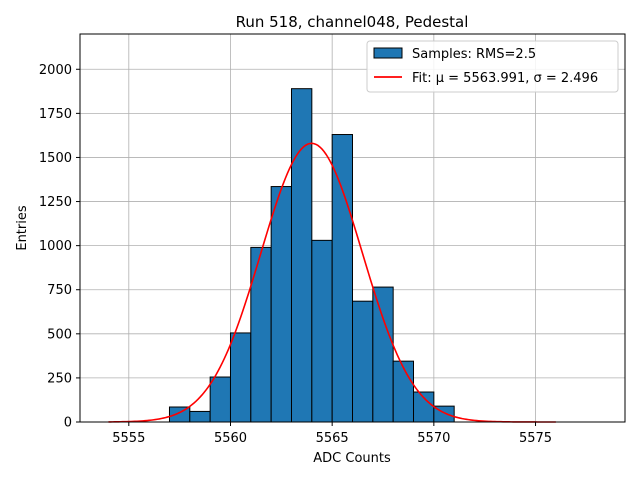 The width and height of the screenshot is (640, 480). I want to click on x-tick-label: 5570, so click(433, 438).